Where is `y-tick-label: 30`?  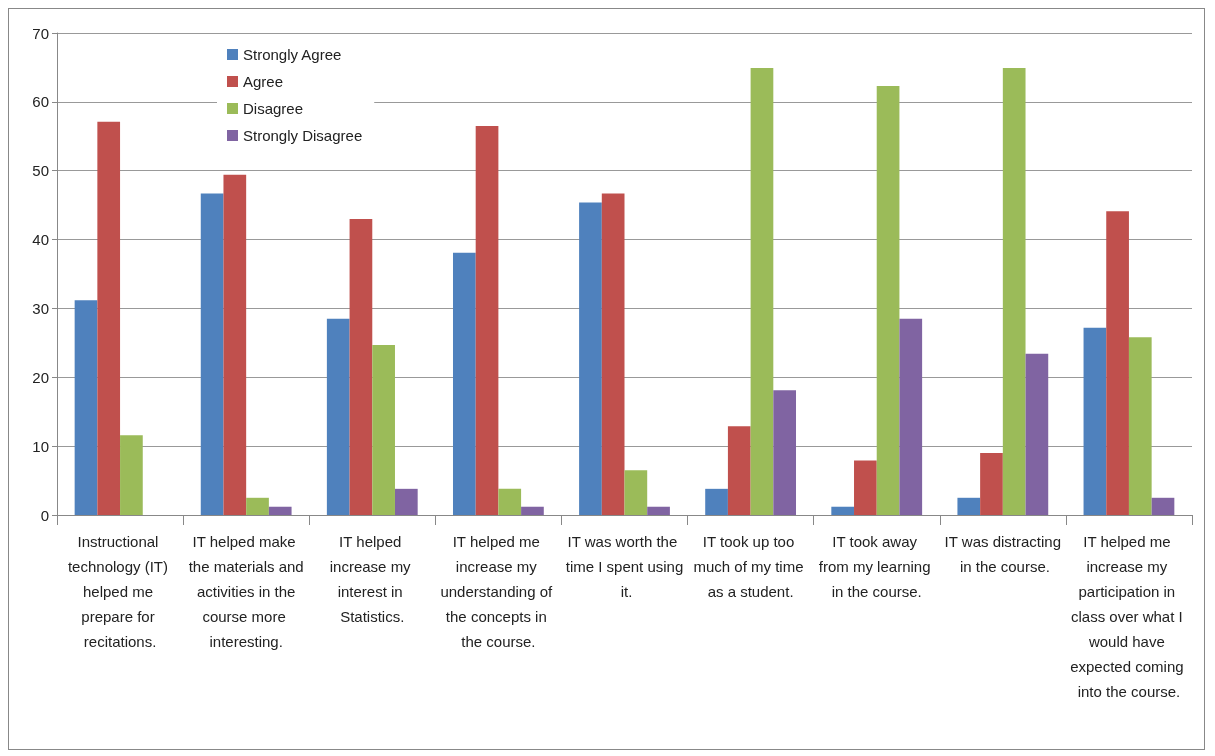 y-tick-label: 30 is located at coordinates (40, 308).